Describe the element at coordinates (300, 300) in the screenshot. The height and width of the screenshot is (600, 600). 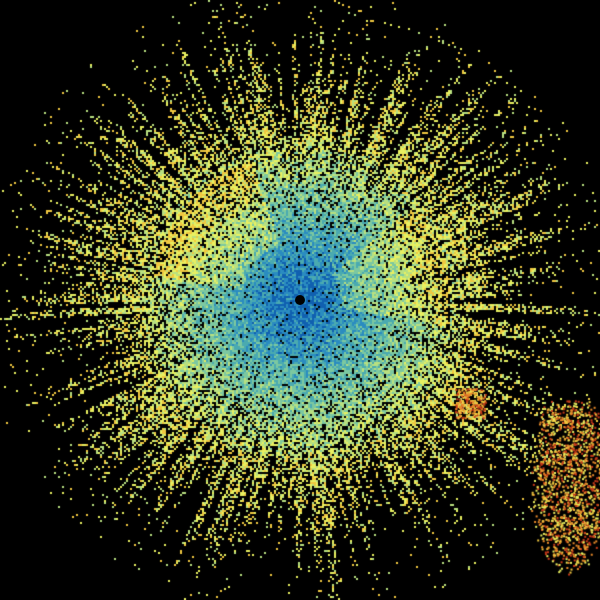
I see `radar-site-marker` at that location.